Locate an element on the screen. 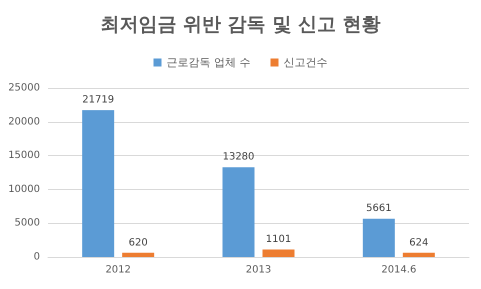 The height and width of the screenshot is (289, 481). data-label: 624 is located at coordinates (418, 242).